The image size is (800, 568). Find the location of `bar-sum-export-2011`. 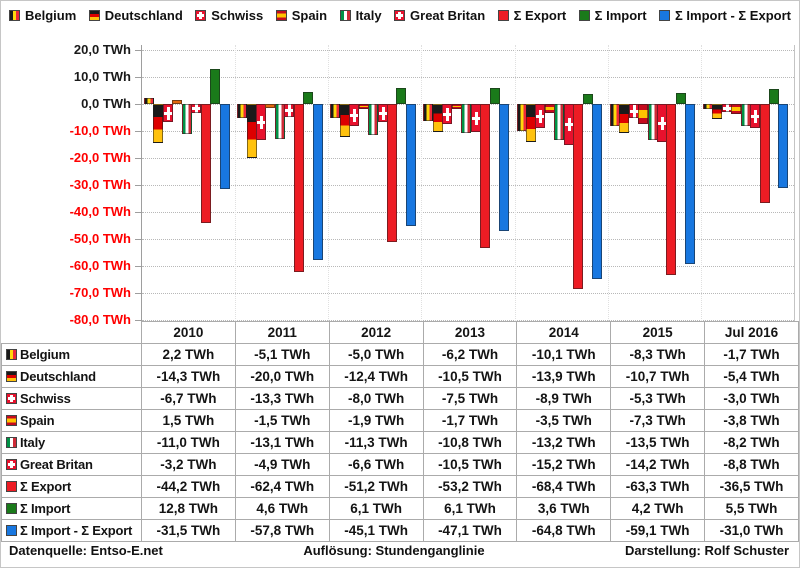

bar-sum-export-2011 is located at coordinates (299, 188).